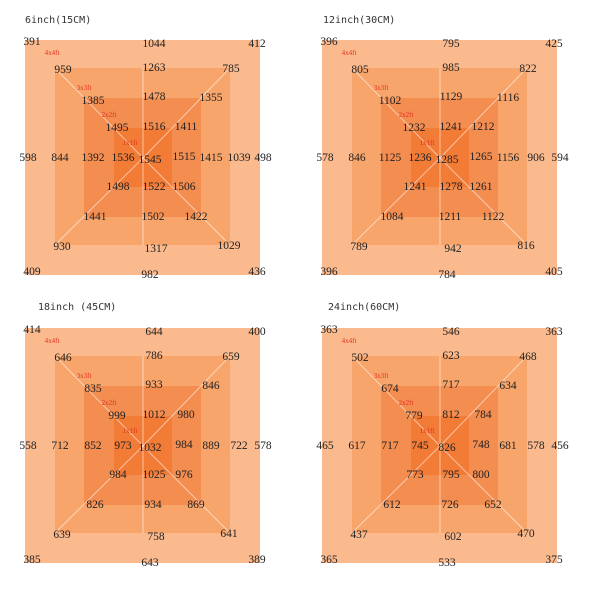  I want to click on ppfd-value: 644, so click(154, 332).